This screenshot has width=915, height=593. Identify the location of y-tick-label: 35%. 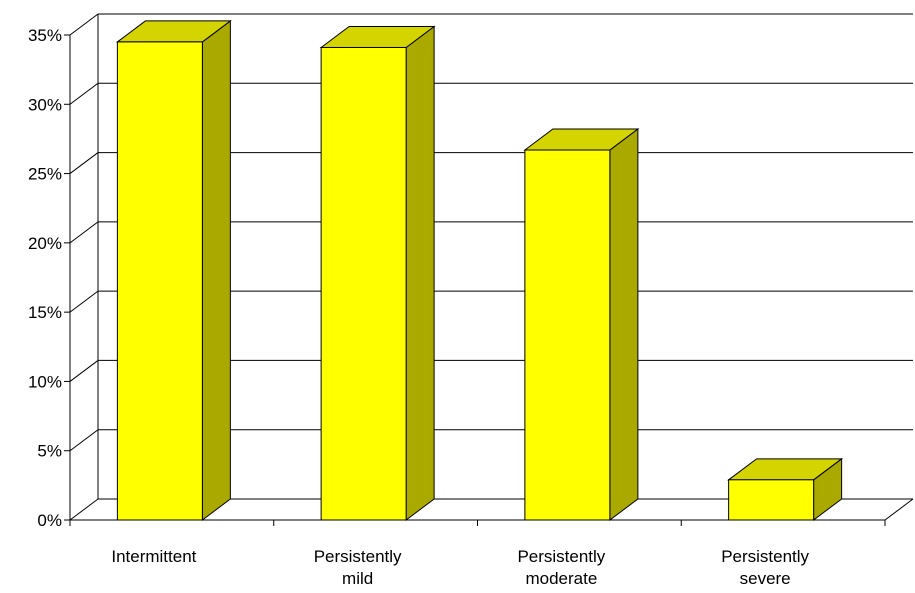
(45, 35).